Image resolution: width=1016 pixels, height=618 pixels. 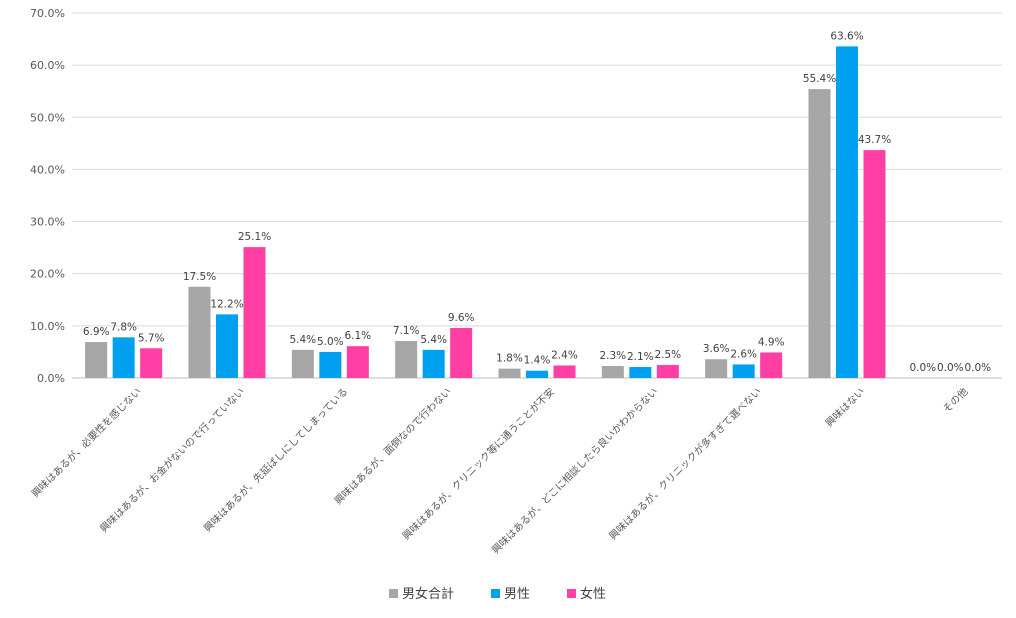 What do you see at coordinates (640, 357) in the screenshot?
I see `data-label: 2.1%` at bounding box center [640, 357].